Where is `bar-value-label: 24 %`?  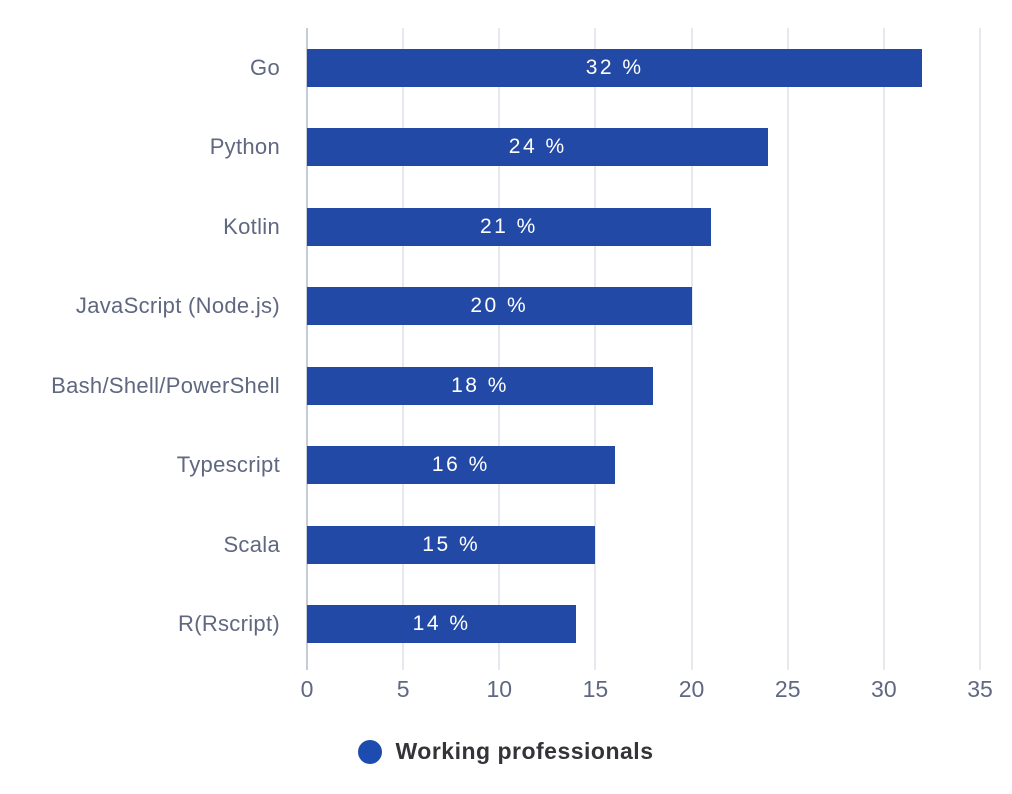 bar-value-label: 24 % is located at coordinates (537, 147).